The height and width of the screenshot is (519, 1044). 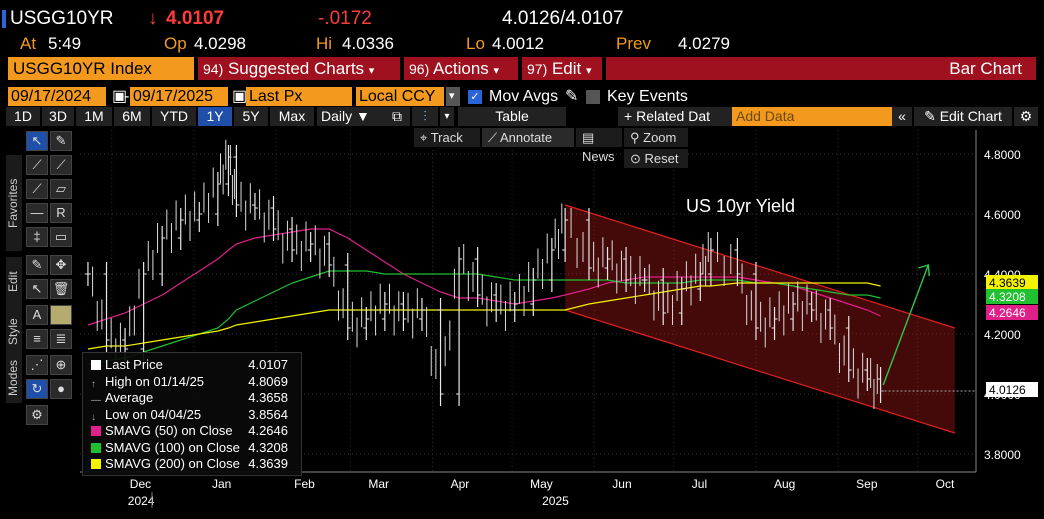 I want to click on period-1y-button: 1Y, so click(x=215, y=116).